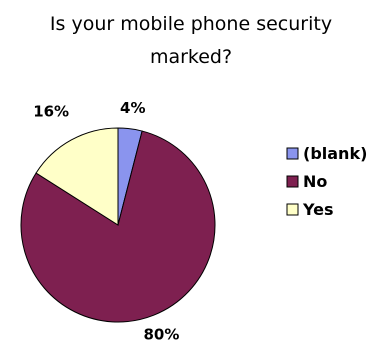 Image resolution: width=385 pixels, height=347 pixels. I want to click on legend-label-yes: Yes, so click(318, 209).